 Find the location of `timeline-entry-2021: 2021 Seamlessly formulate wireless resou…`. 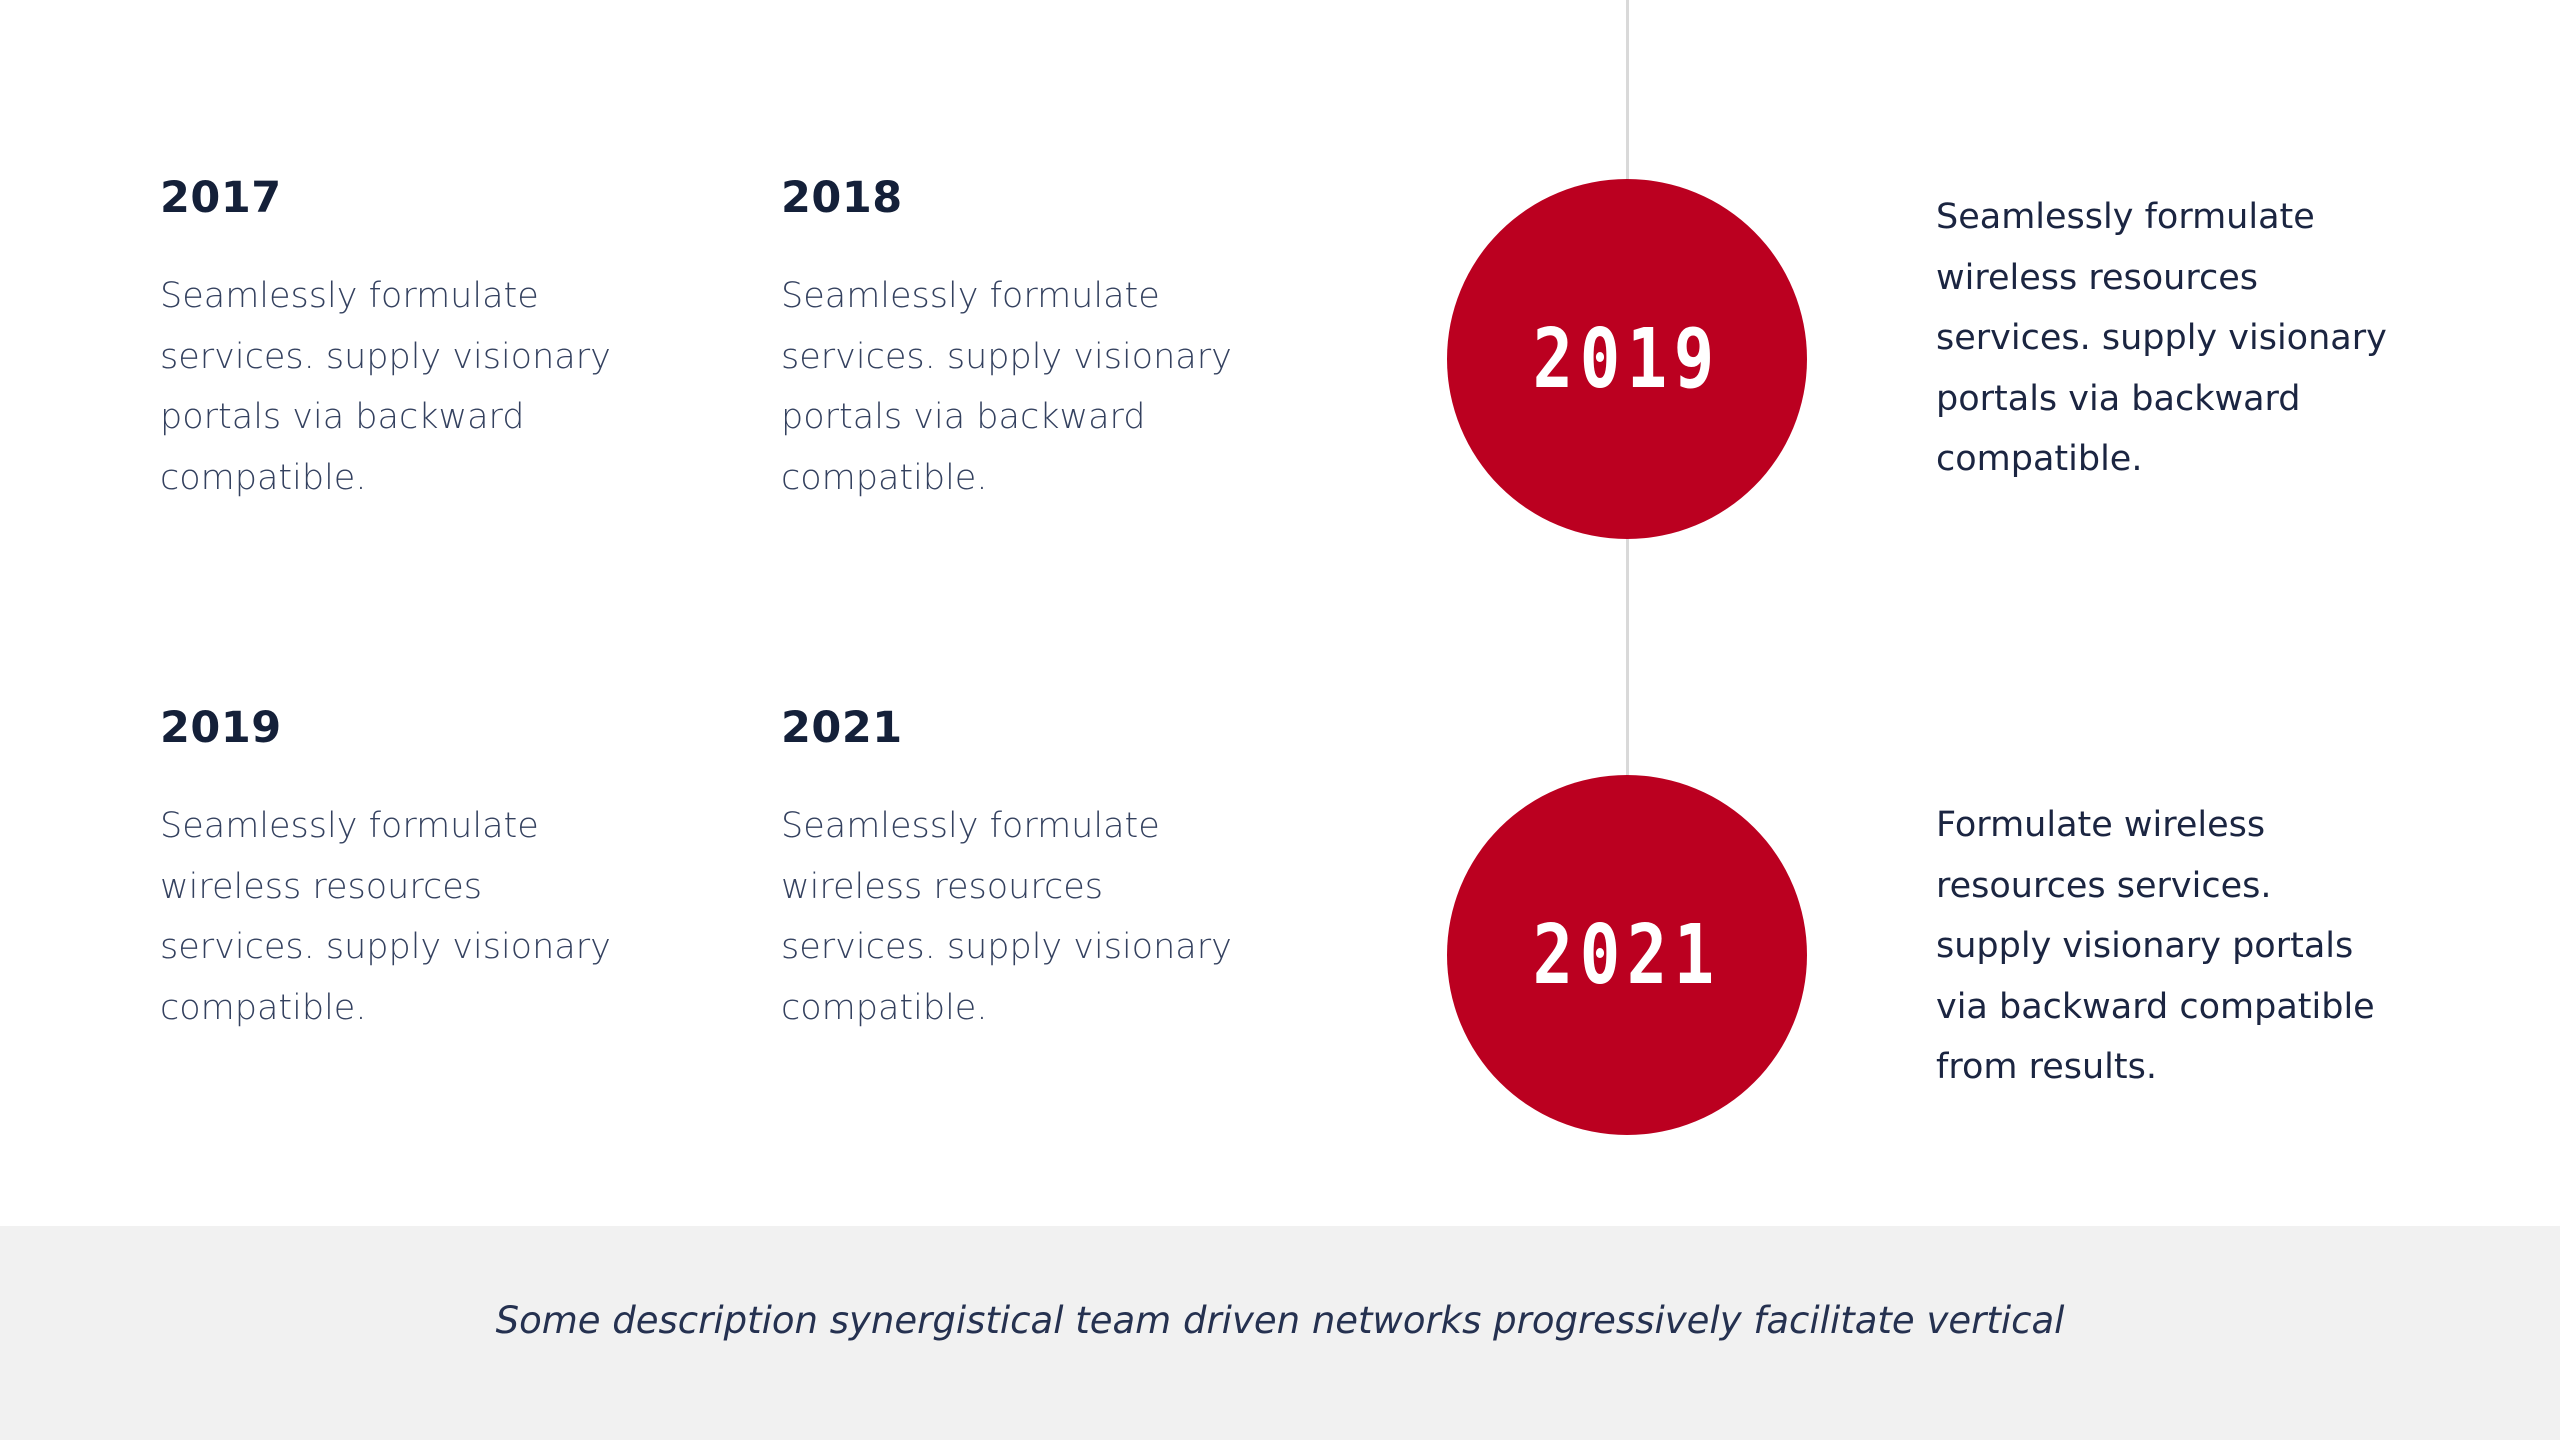

timeline-entry-2021: 2021 Seamlessly formulate wireless resou… is located at coordinates (1041, 868).